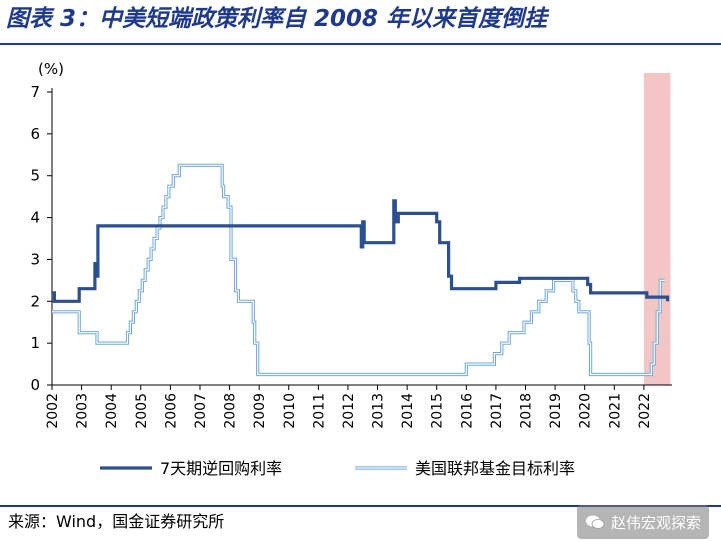 Image resolution: width=721 pixels, height=542 pixels. I want to click on x-tick-label: 2011, so click(319, 411).